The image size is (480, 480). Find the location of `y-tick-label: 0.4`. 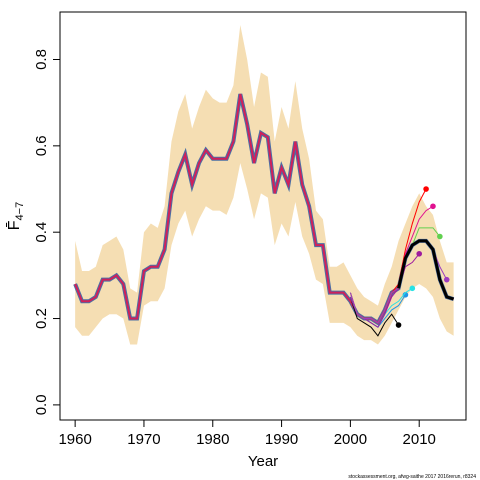

y-tick-label: 0.4 is located at coordinates (41, 232).